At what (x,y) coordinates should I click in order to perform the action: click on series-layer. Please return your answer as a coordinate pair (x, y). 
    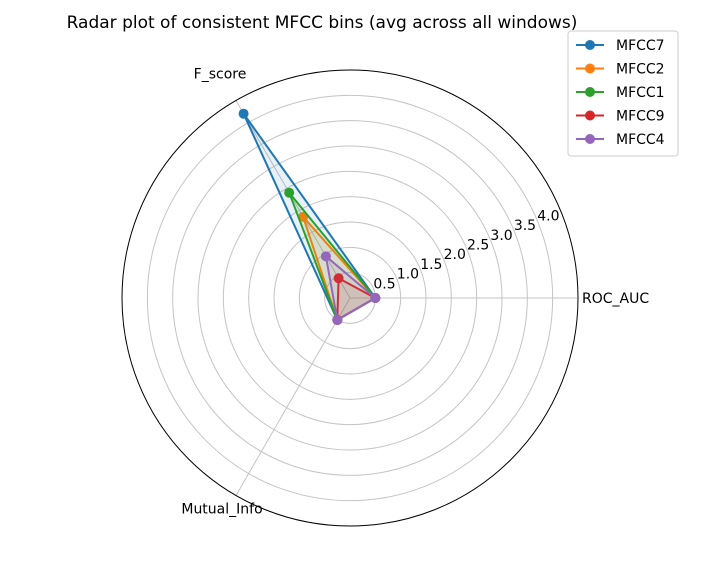
    Looking at the image, I should click on (309, 216).